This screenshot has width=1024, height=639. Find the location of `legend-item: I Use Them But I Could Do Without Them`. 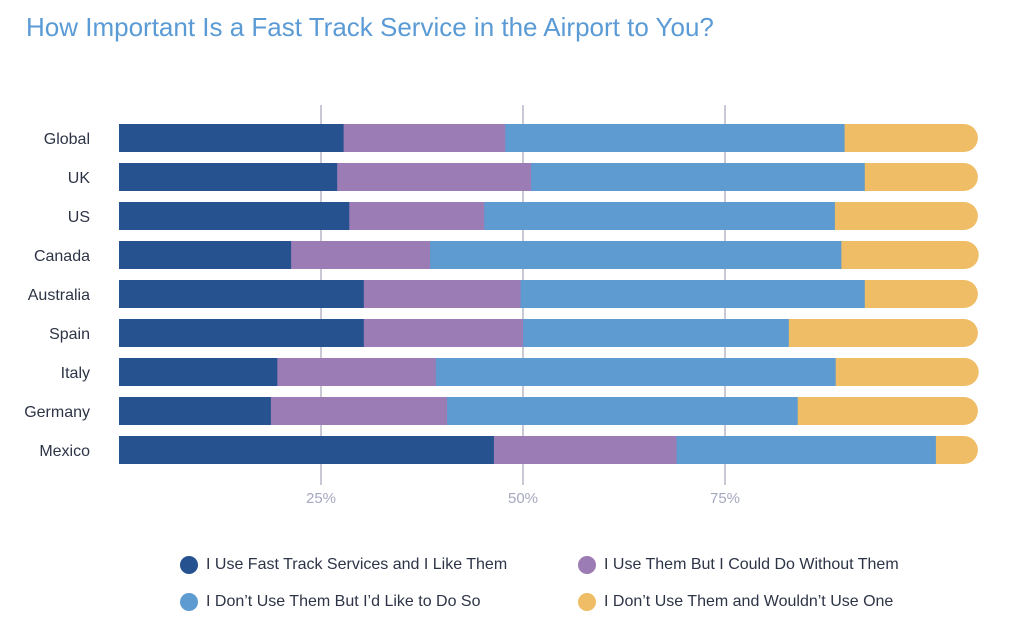

legend-item: I Use Them But I Could Do Without Them is located at coordinates (738, 565).